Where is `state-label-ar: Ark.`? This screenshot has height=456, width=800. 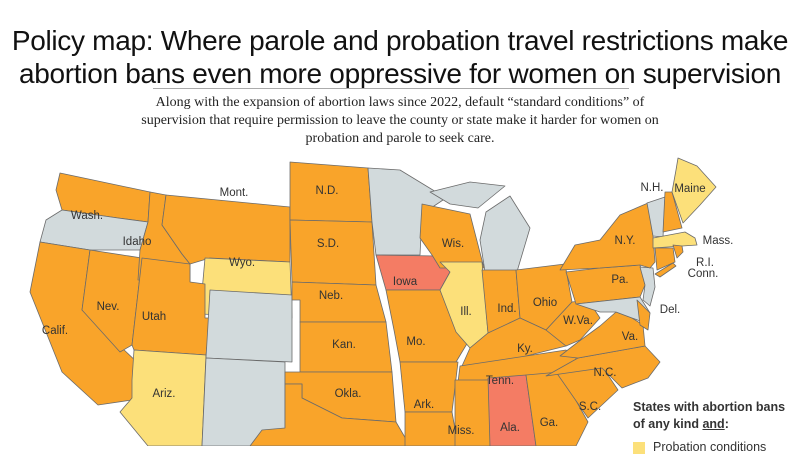
state-label-ar: Ark. is located at coordinates (424, 405).